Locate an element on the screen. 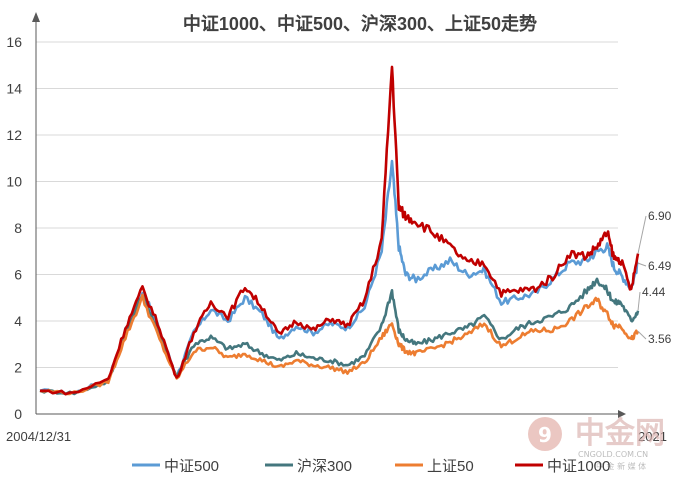  watermark-logo-glyph: 9 is located at coordinates (545, 435).